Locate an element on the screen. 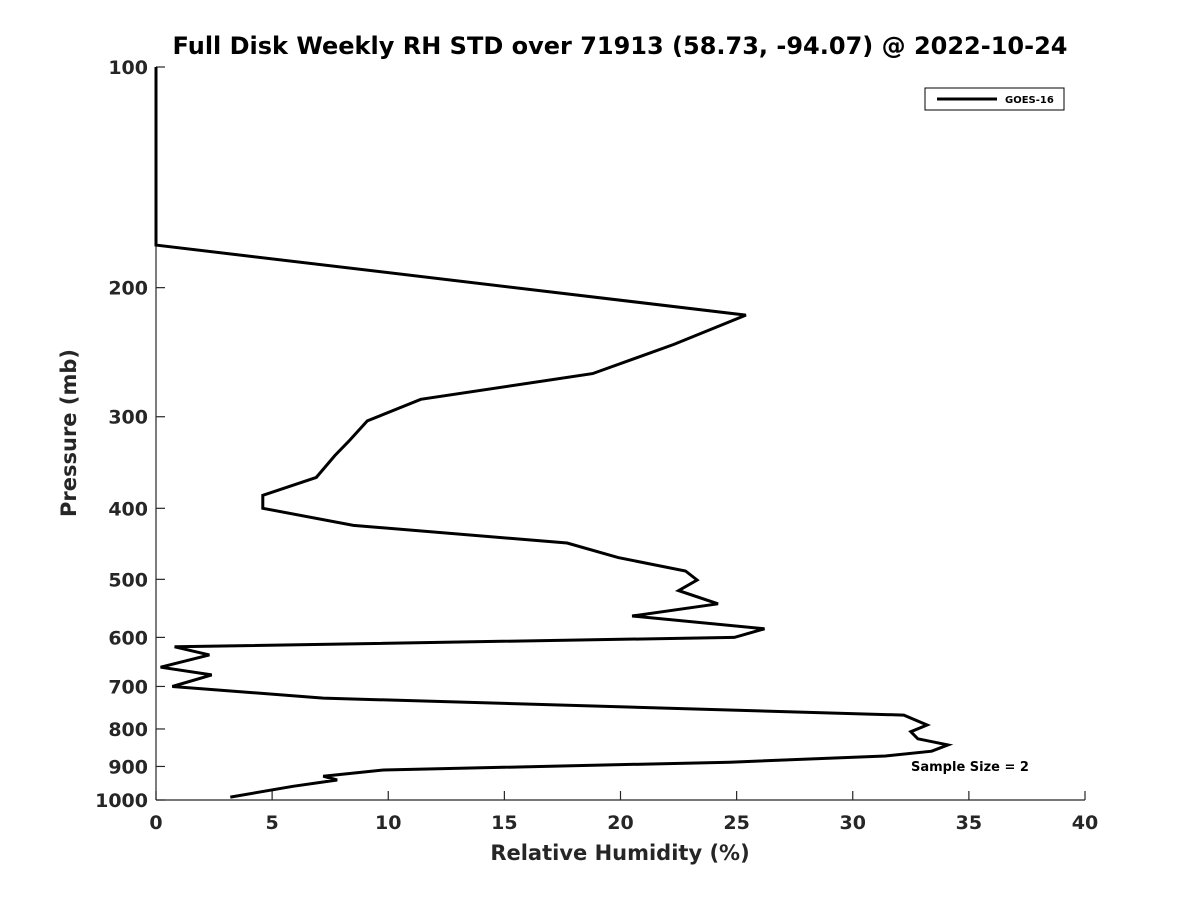  y-tick-label: 400 is located at coordinates (128, 509).